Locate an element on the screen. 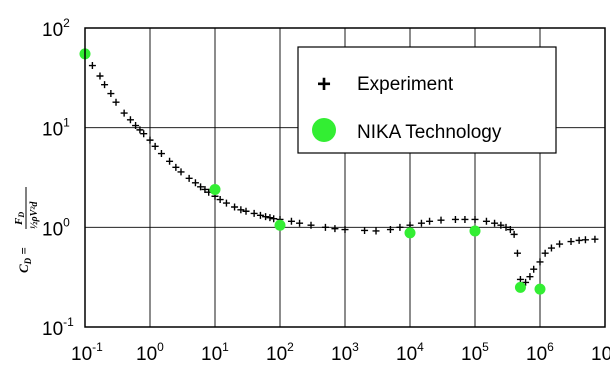 Image resolution: width=610 pixels, height=367 pixels. x-tick-label: 10⁵ is located at coordinates (475, 352).